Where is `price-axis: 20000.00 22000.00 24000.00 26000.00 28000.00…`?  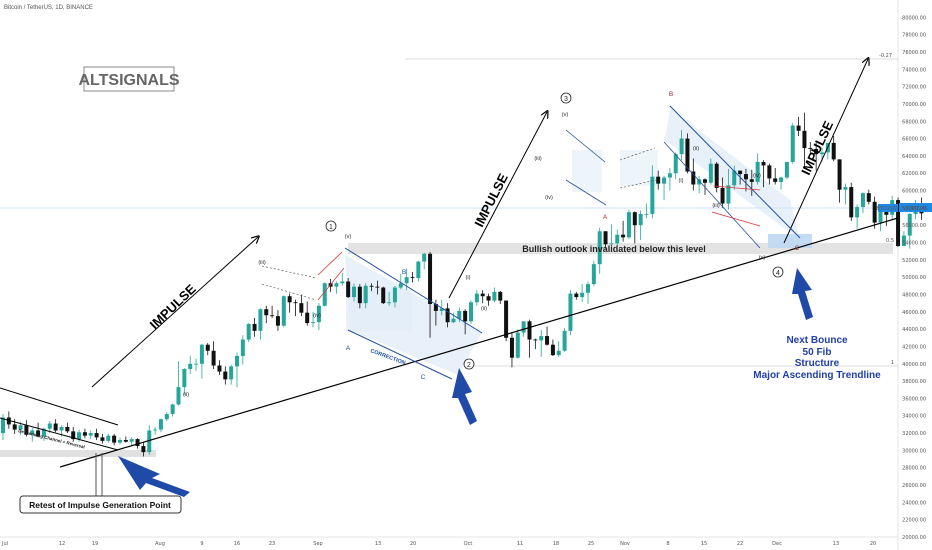 price-axis: 20000.00 22000.00 24000.00 26000.00 28000.00… is located at coordinates (914, 278).